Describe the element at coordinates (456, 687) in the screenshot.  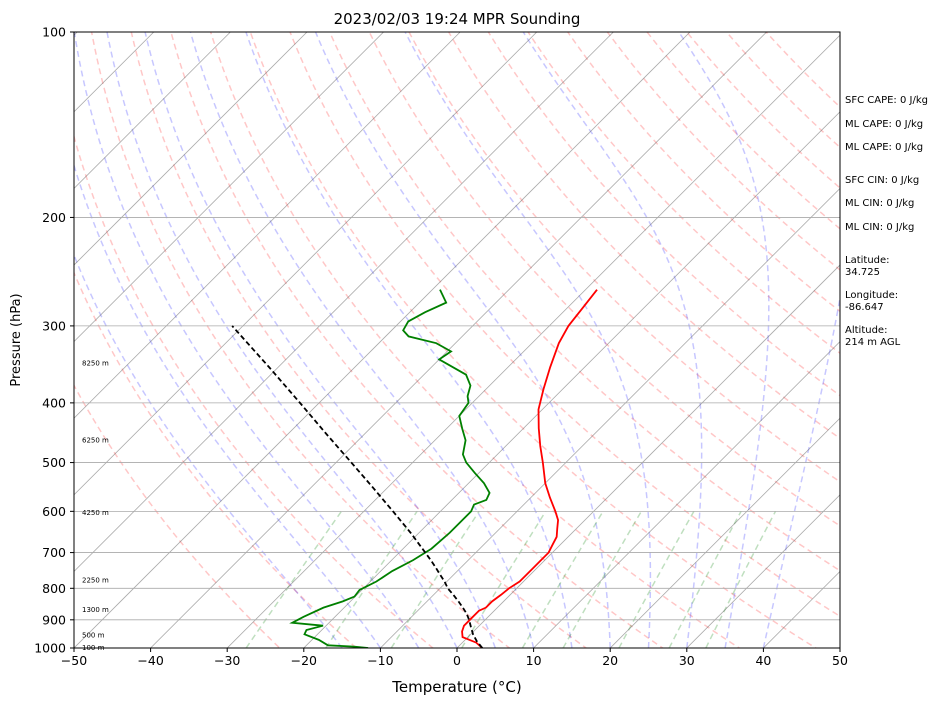
I see `x-axis-label: Temperature (°C)` at that location.